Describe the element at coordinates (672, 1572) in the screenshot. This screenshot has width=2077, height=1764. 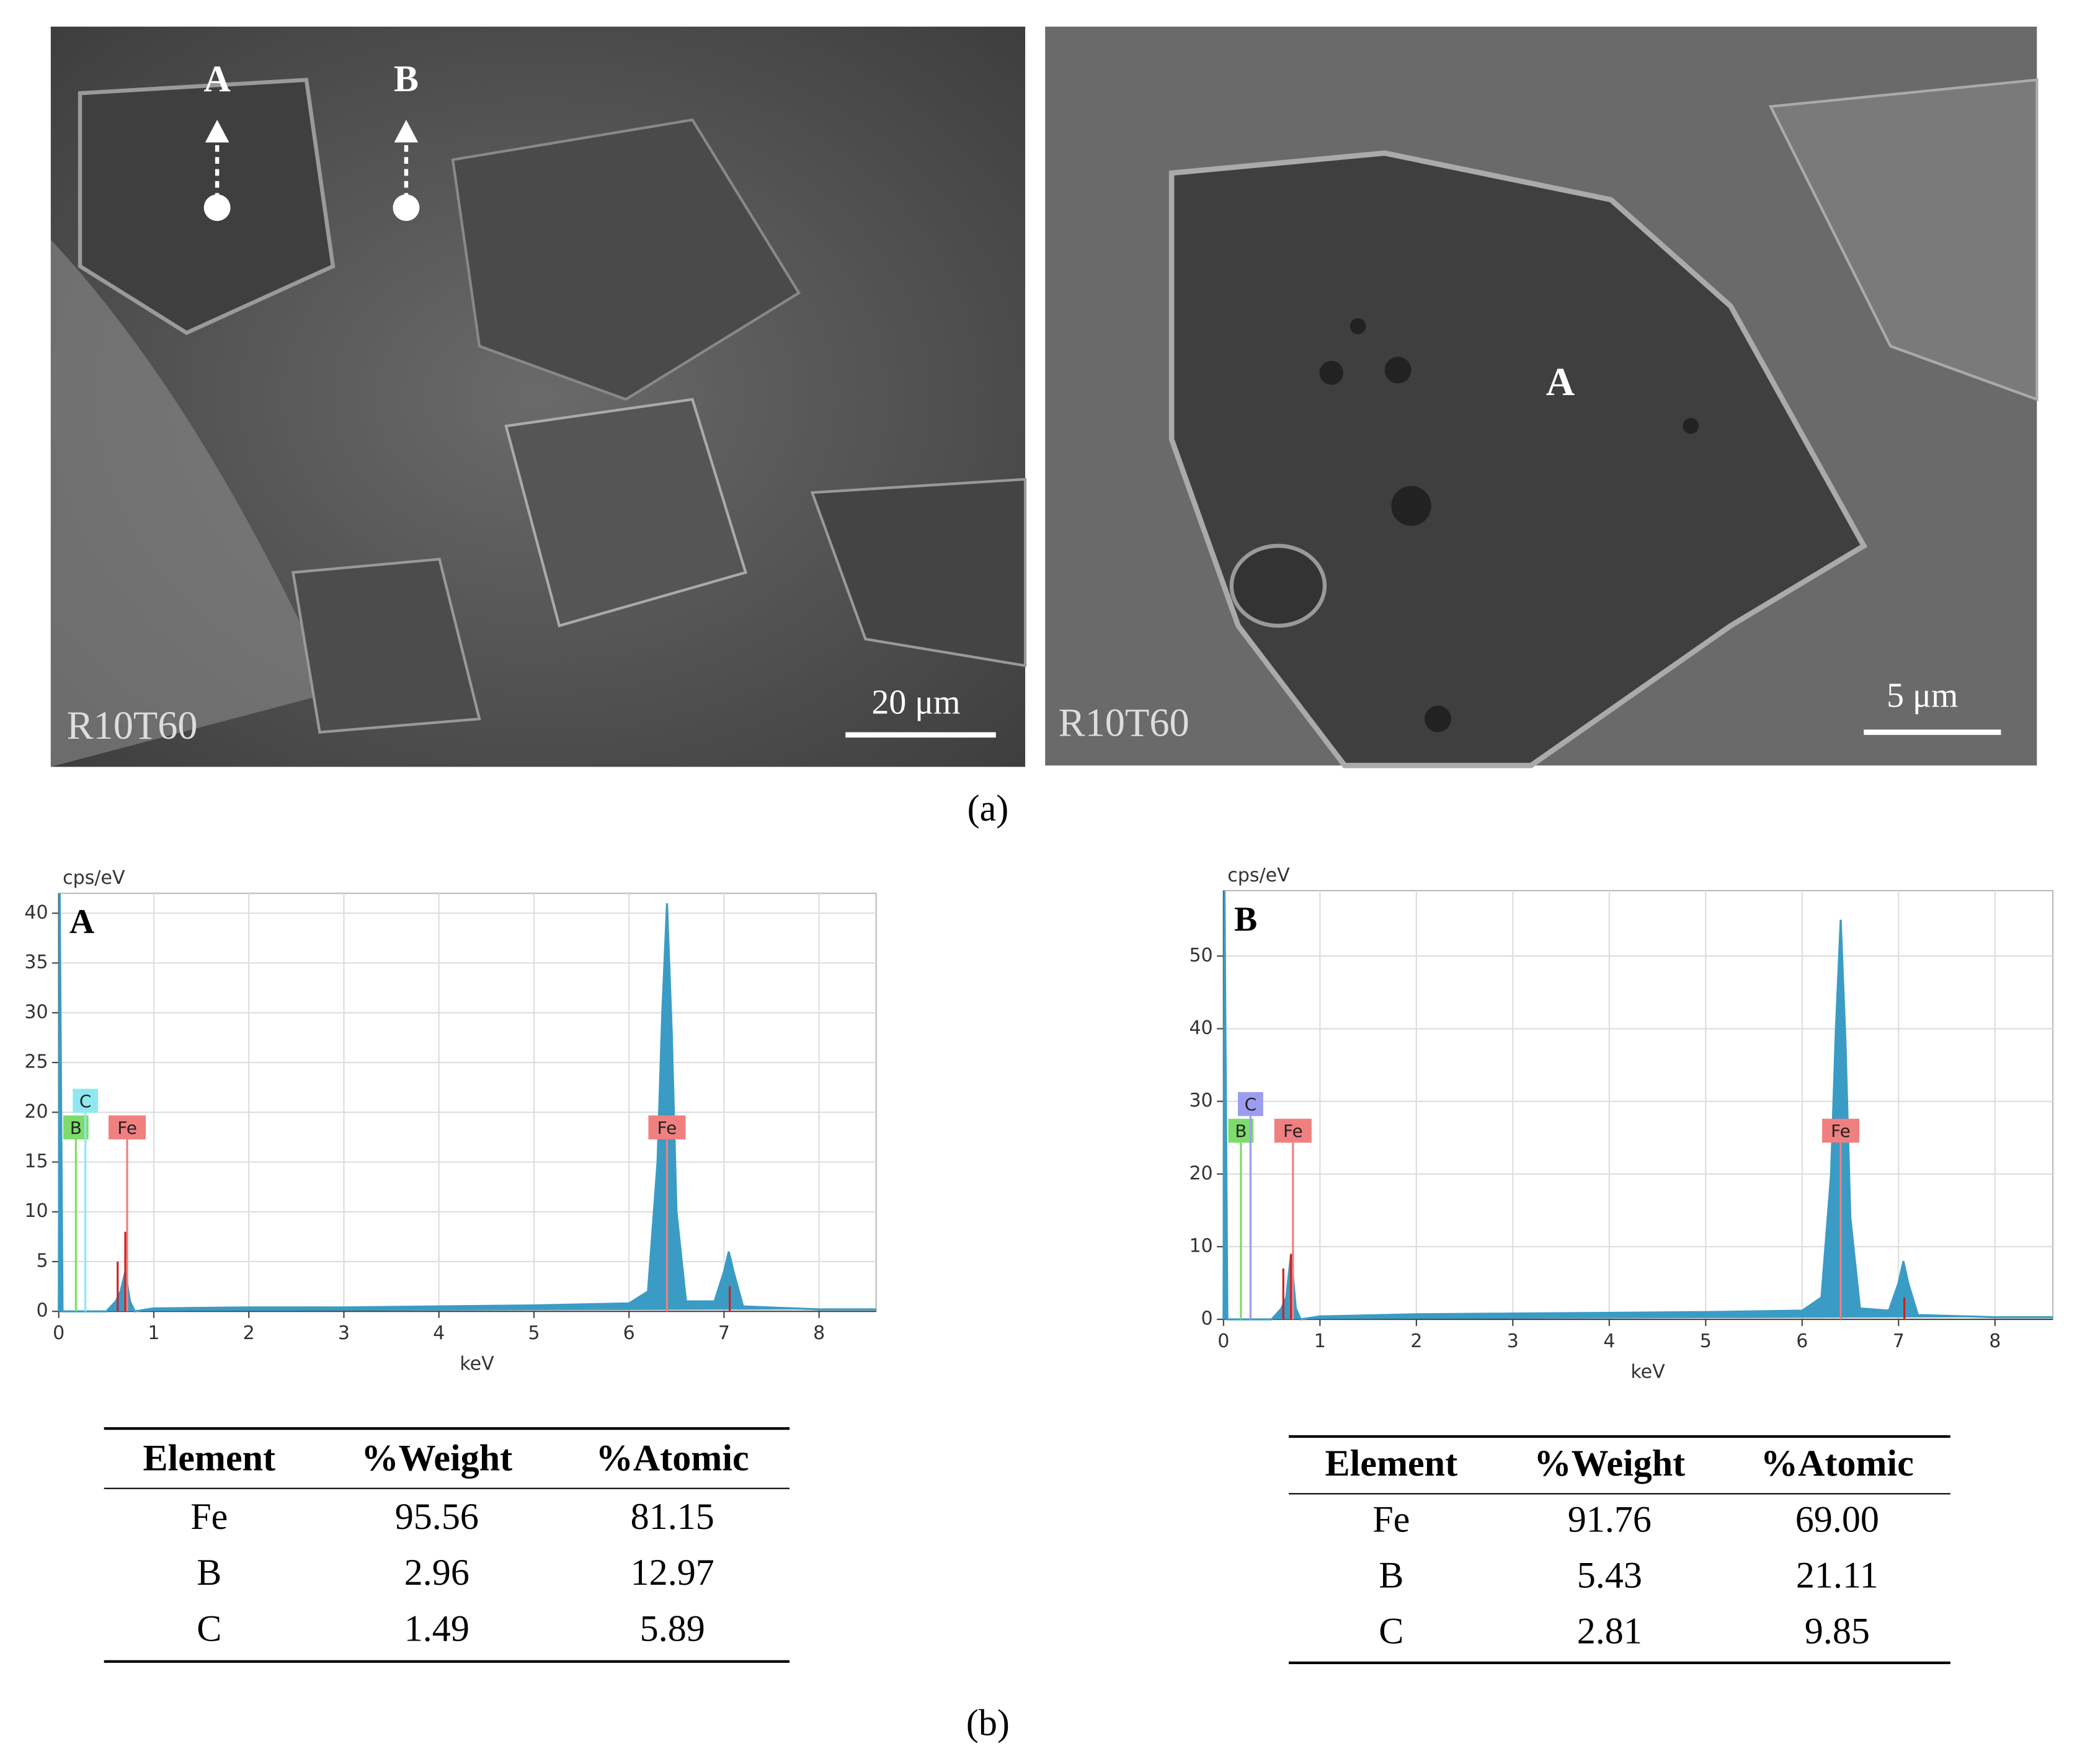
I see `table-cell: 12.97` at that location.